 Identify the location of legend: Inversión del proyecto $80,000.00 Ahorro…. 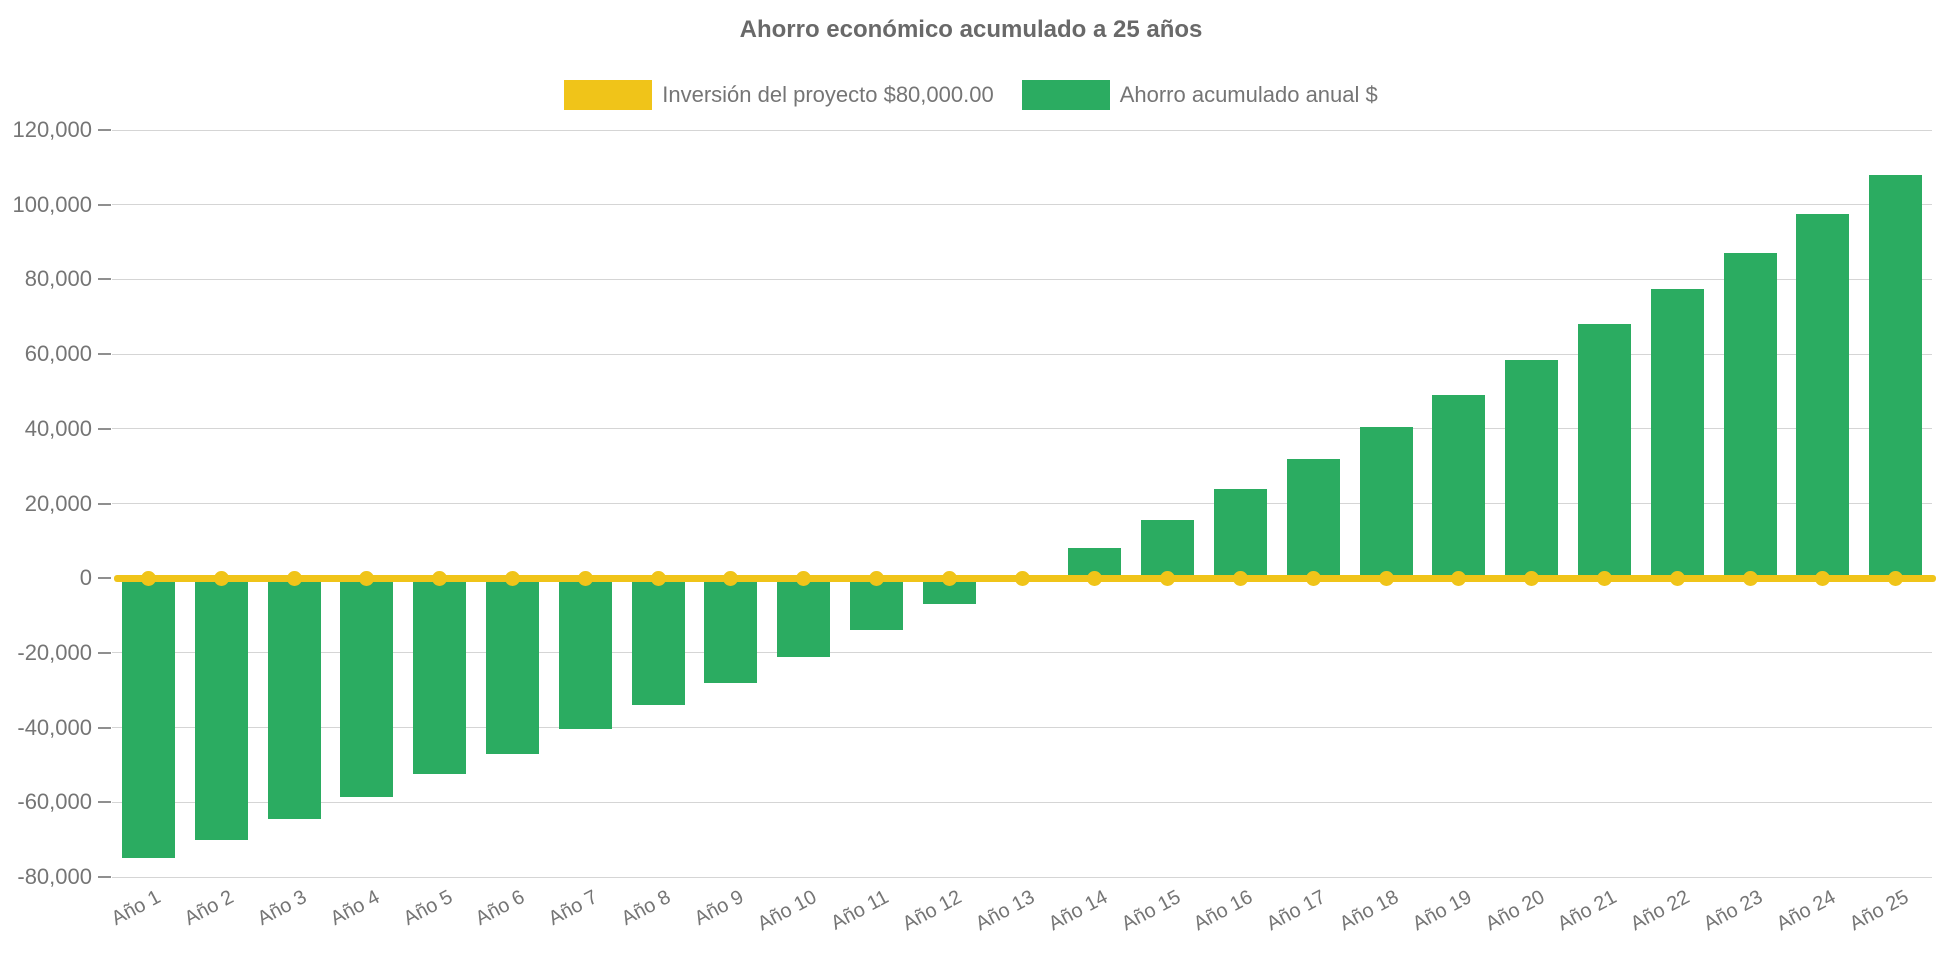
(971, 95).